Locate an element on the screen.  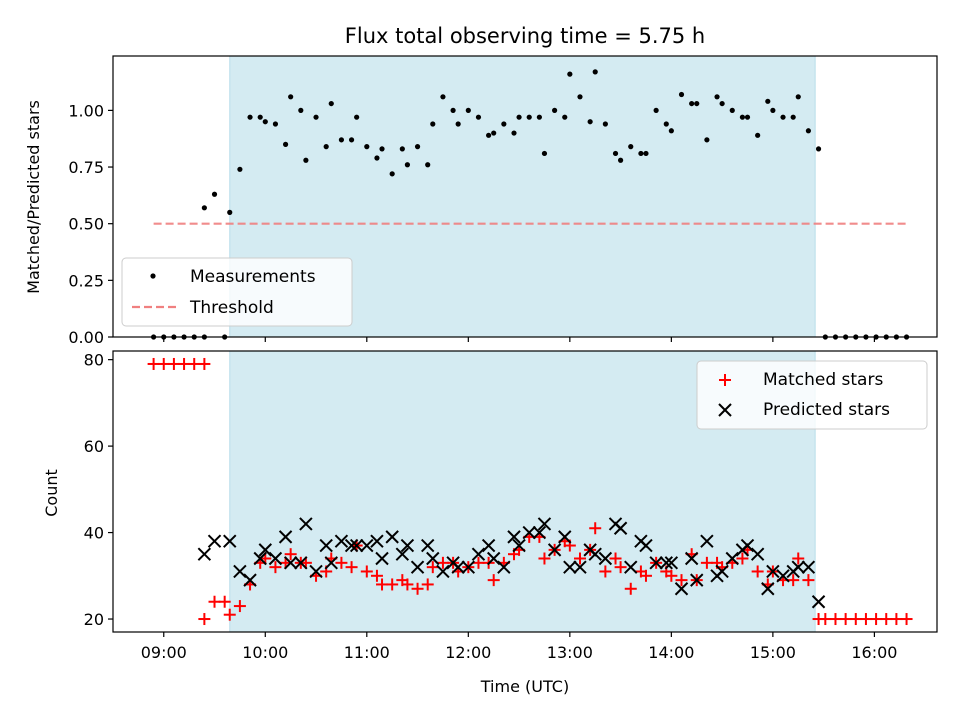
count-legend-box is located at coordinates (812, 395).